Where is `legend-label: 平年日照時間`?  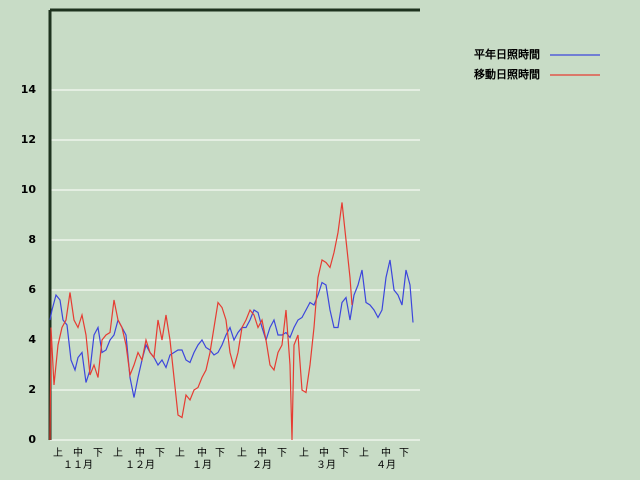 legend-label: 平年日照時間 is located at coordinates (507, 54).